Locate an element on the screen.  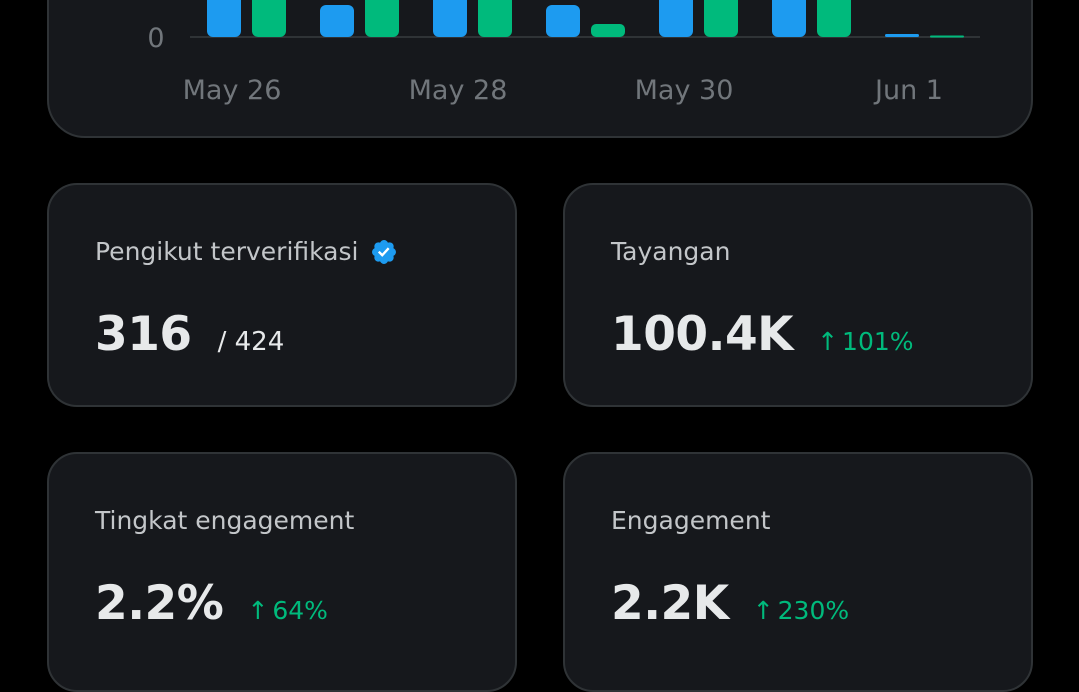
verified-followers-value: 316 is located at coordinates (143, 334).